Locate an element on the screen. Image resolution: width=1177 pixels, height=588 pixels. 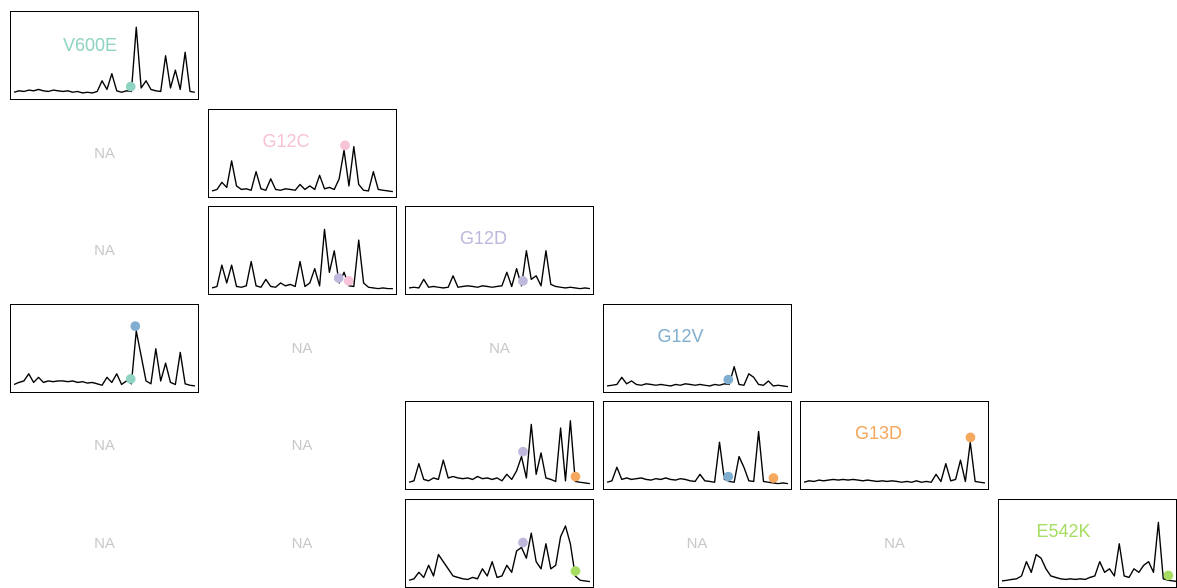
mutation-label: E542K is located at coordinates (1064, 531).